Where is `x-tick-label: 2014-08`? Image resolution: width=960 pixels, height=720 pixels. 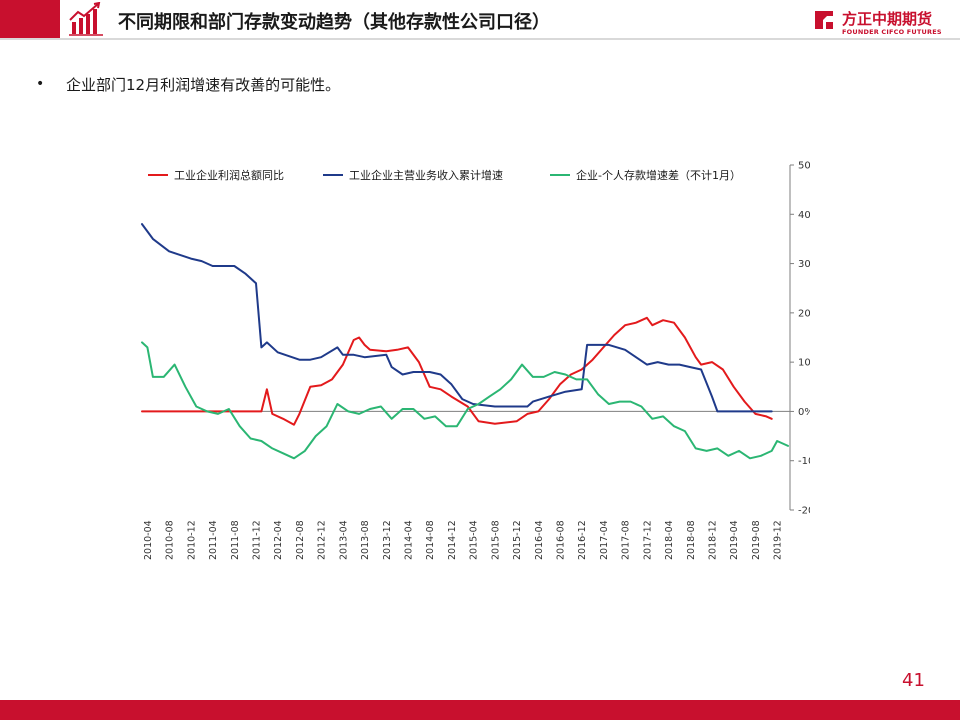 x-tick-label: 2014-08 is located at coordinates (430, 540).